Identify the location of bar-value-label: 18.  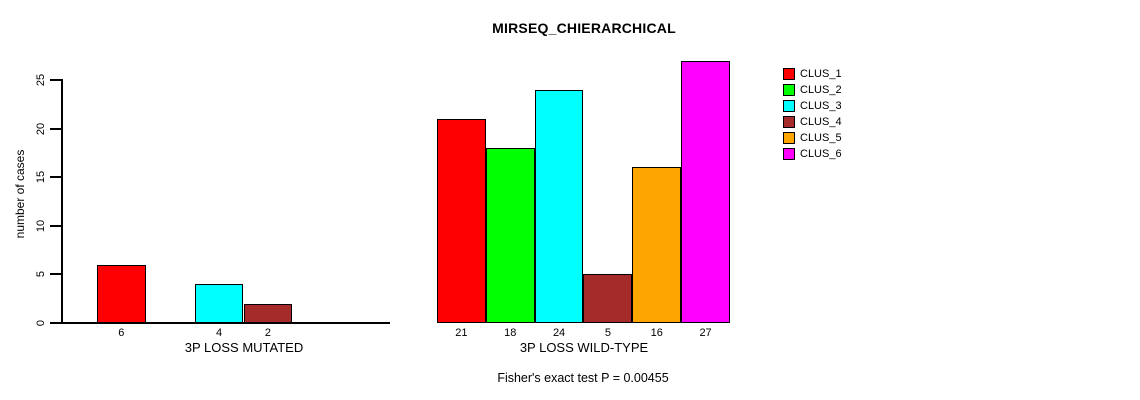
(510, 333).